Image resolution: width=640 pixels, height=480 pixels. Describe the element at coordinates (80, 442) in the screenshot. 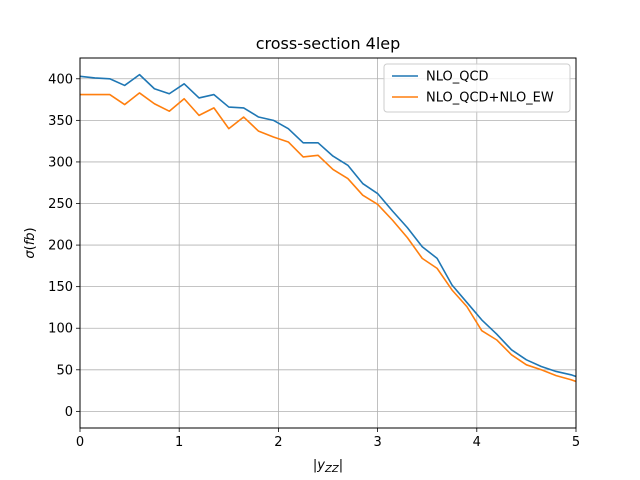

I see `x-tick-label: 0` at that location.